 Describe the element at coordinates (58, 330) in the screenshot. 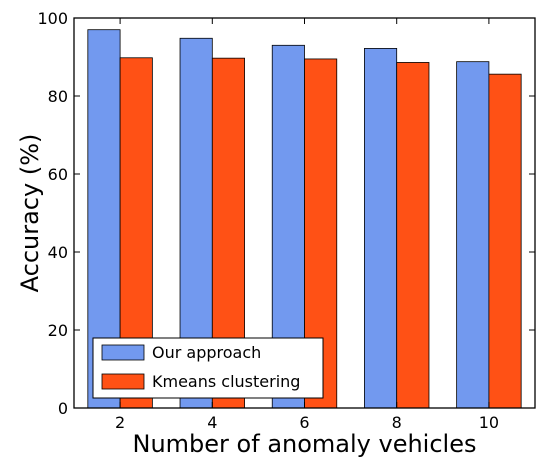

I see `y-tick-label: 20` at that location.